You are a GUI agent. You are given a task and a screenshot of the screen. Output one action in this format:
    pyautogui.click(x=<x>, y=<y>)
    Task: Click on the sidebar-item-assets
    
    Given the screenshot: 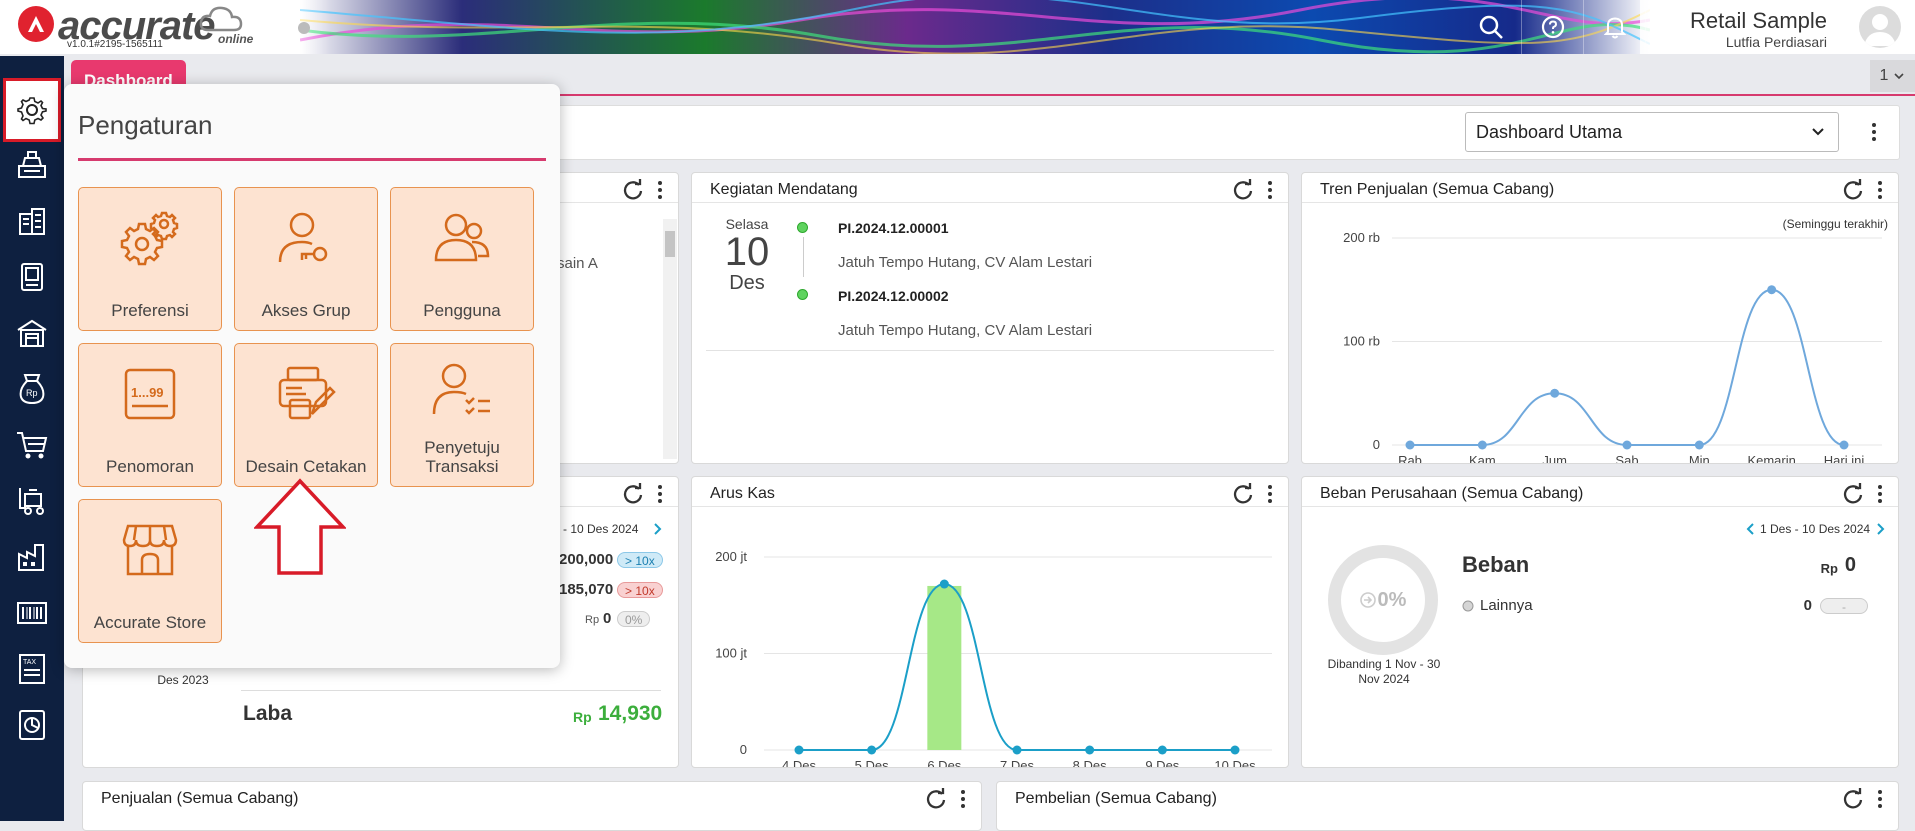 What is the action you would take?
    pyautogui.click(x=32, y=613)
    